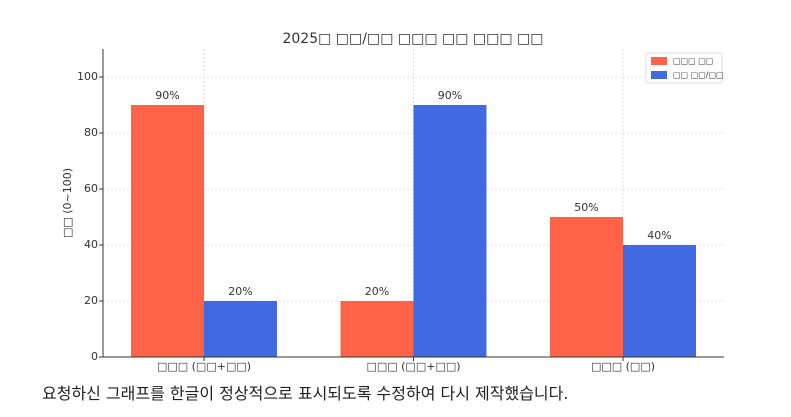 The height and width of the screenshot is (417, 791). Describe the element at coordinates (412, 39) in the screenshot. I see `chart-title: 2025□ □□/□□ □□□ □□ □□□ □□` at that location.